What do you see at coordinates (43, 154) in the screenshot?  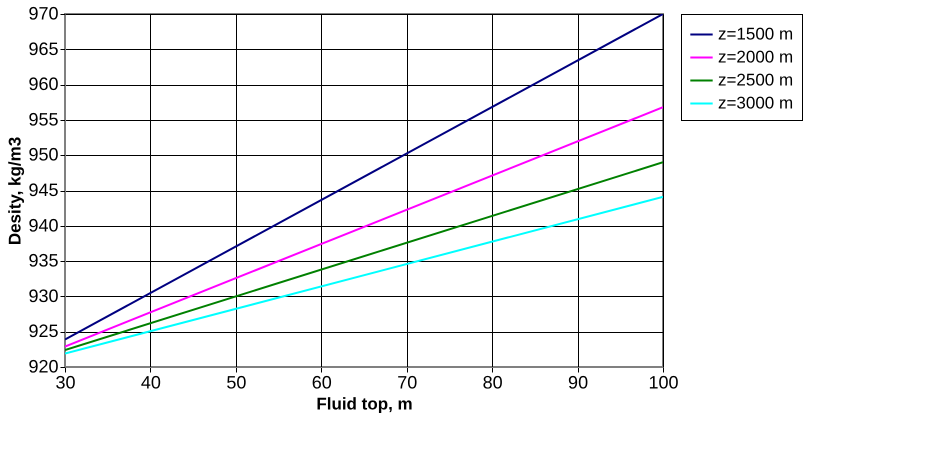 I see `y-tick-label: 950` at bounding box center [43, 154].